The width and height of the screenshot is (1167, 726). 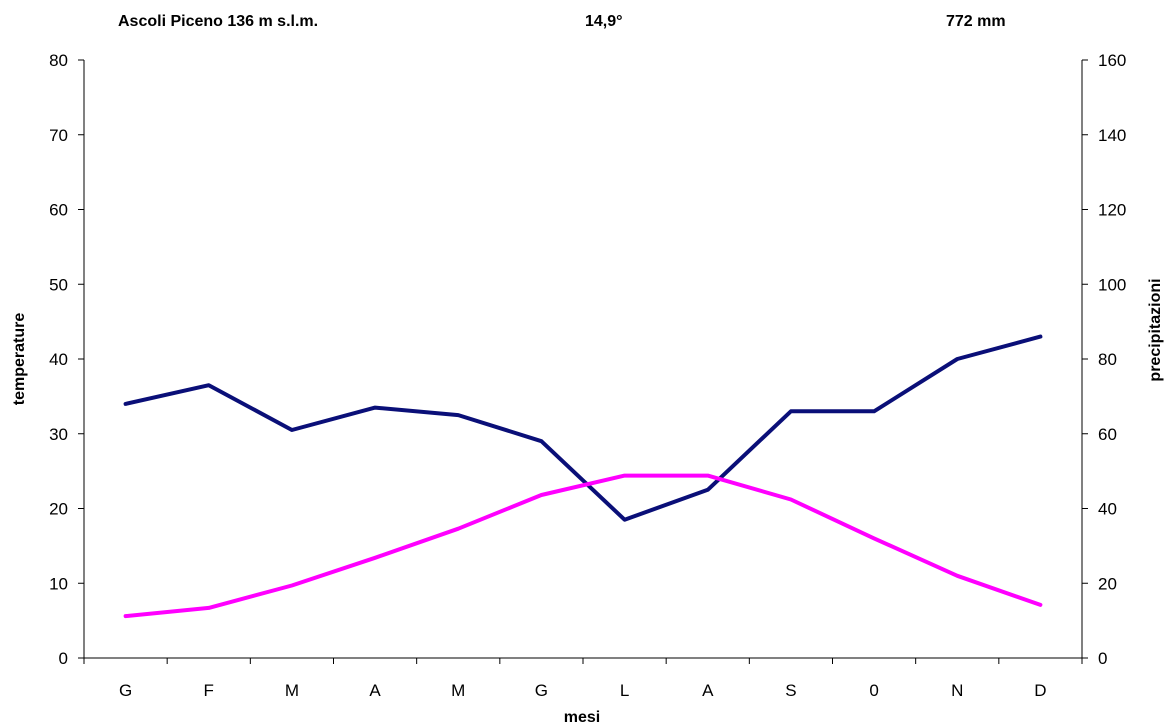 What do you see at coordinates (58, 135) in the screenshot?
I see `y-tick-label-left: 70` at bounding box center [58, 135].